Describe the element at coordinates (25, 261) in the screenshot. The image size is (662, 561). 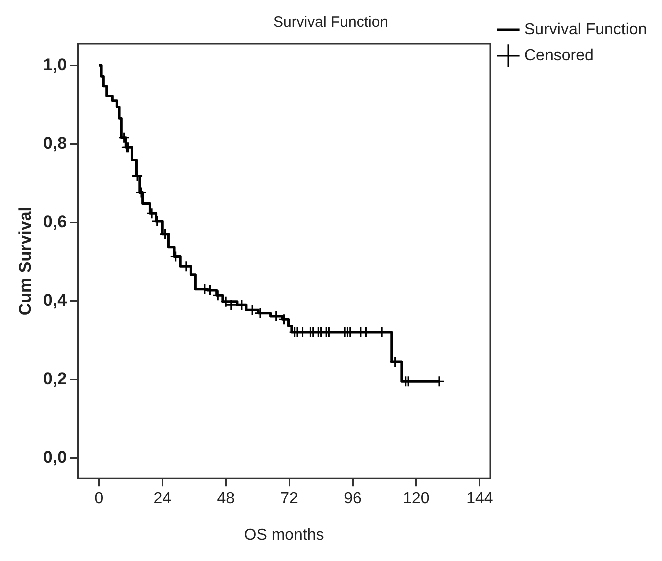
I see `y-axis-title: Cum Survival` at that location.